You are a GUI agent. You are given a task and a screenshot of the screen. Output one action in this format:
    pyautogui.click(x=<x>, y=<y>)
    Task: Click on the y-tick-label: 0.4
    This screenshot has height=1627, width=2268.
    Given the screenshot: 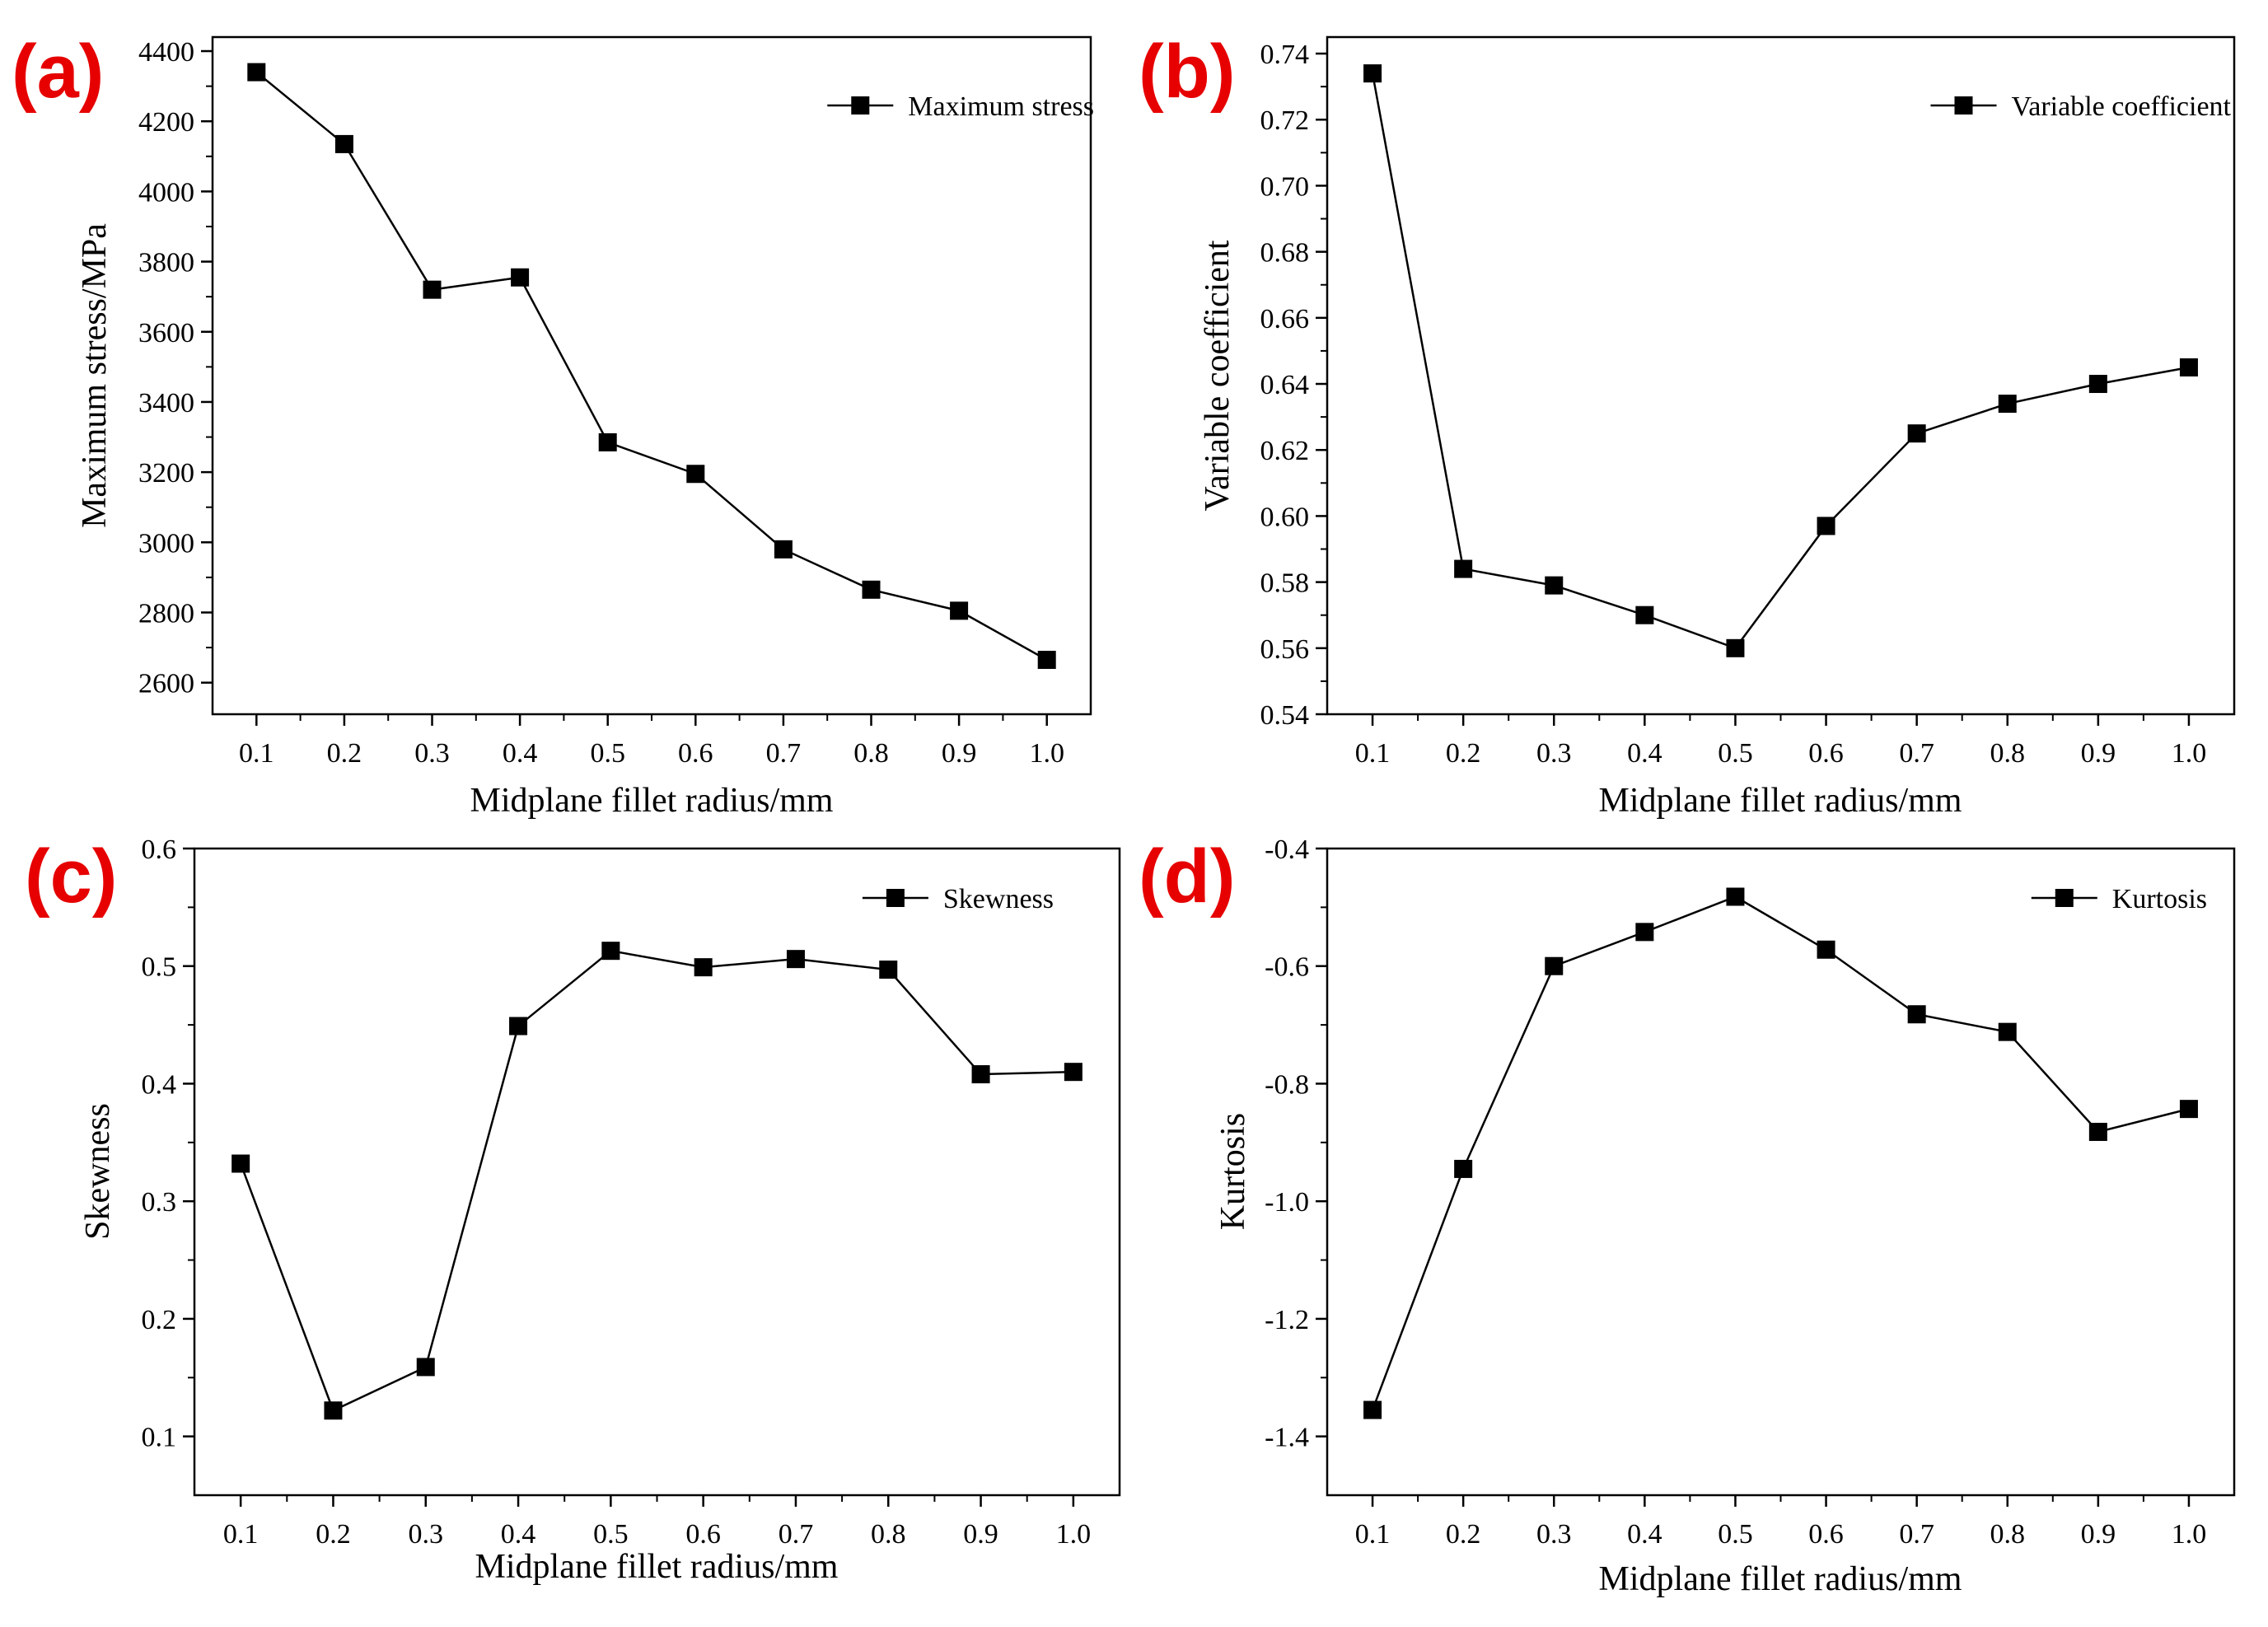 What is the action you would take?
    pyautogui.click(x=159, y=1084)
    